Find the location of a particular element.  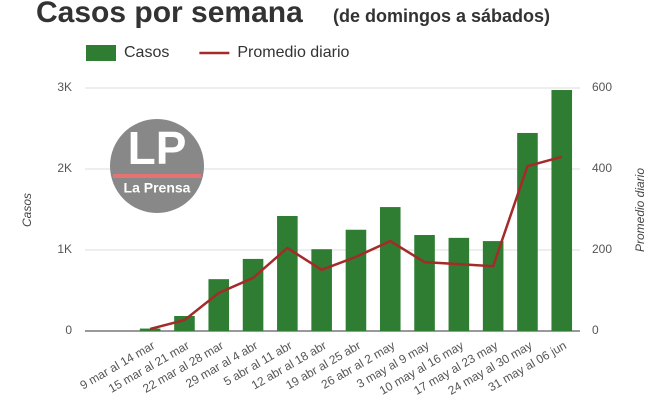

legend-label: Casos is located at coordinates (146, 52).